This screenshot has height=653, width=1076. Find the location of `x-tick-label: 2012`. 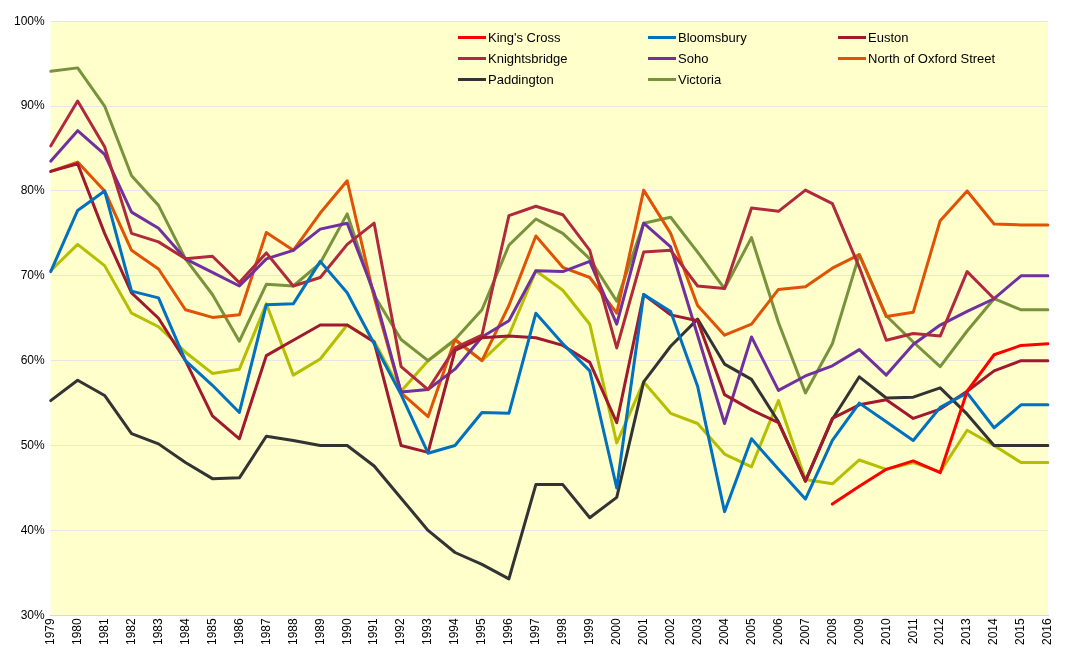

x-tick-label: 2012 is located at coordinates (939, 631).